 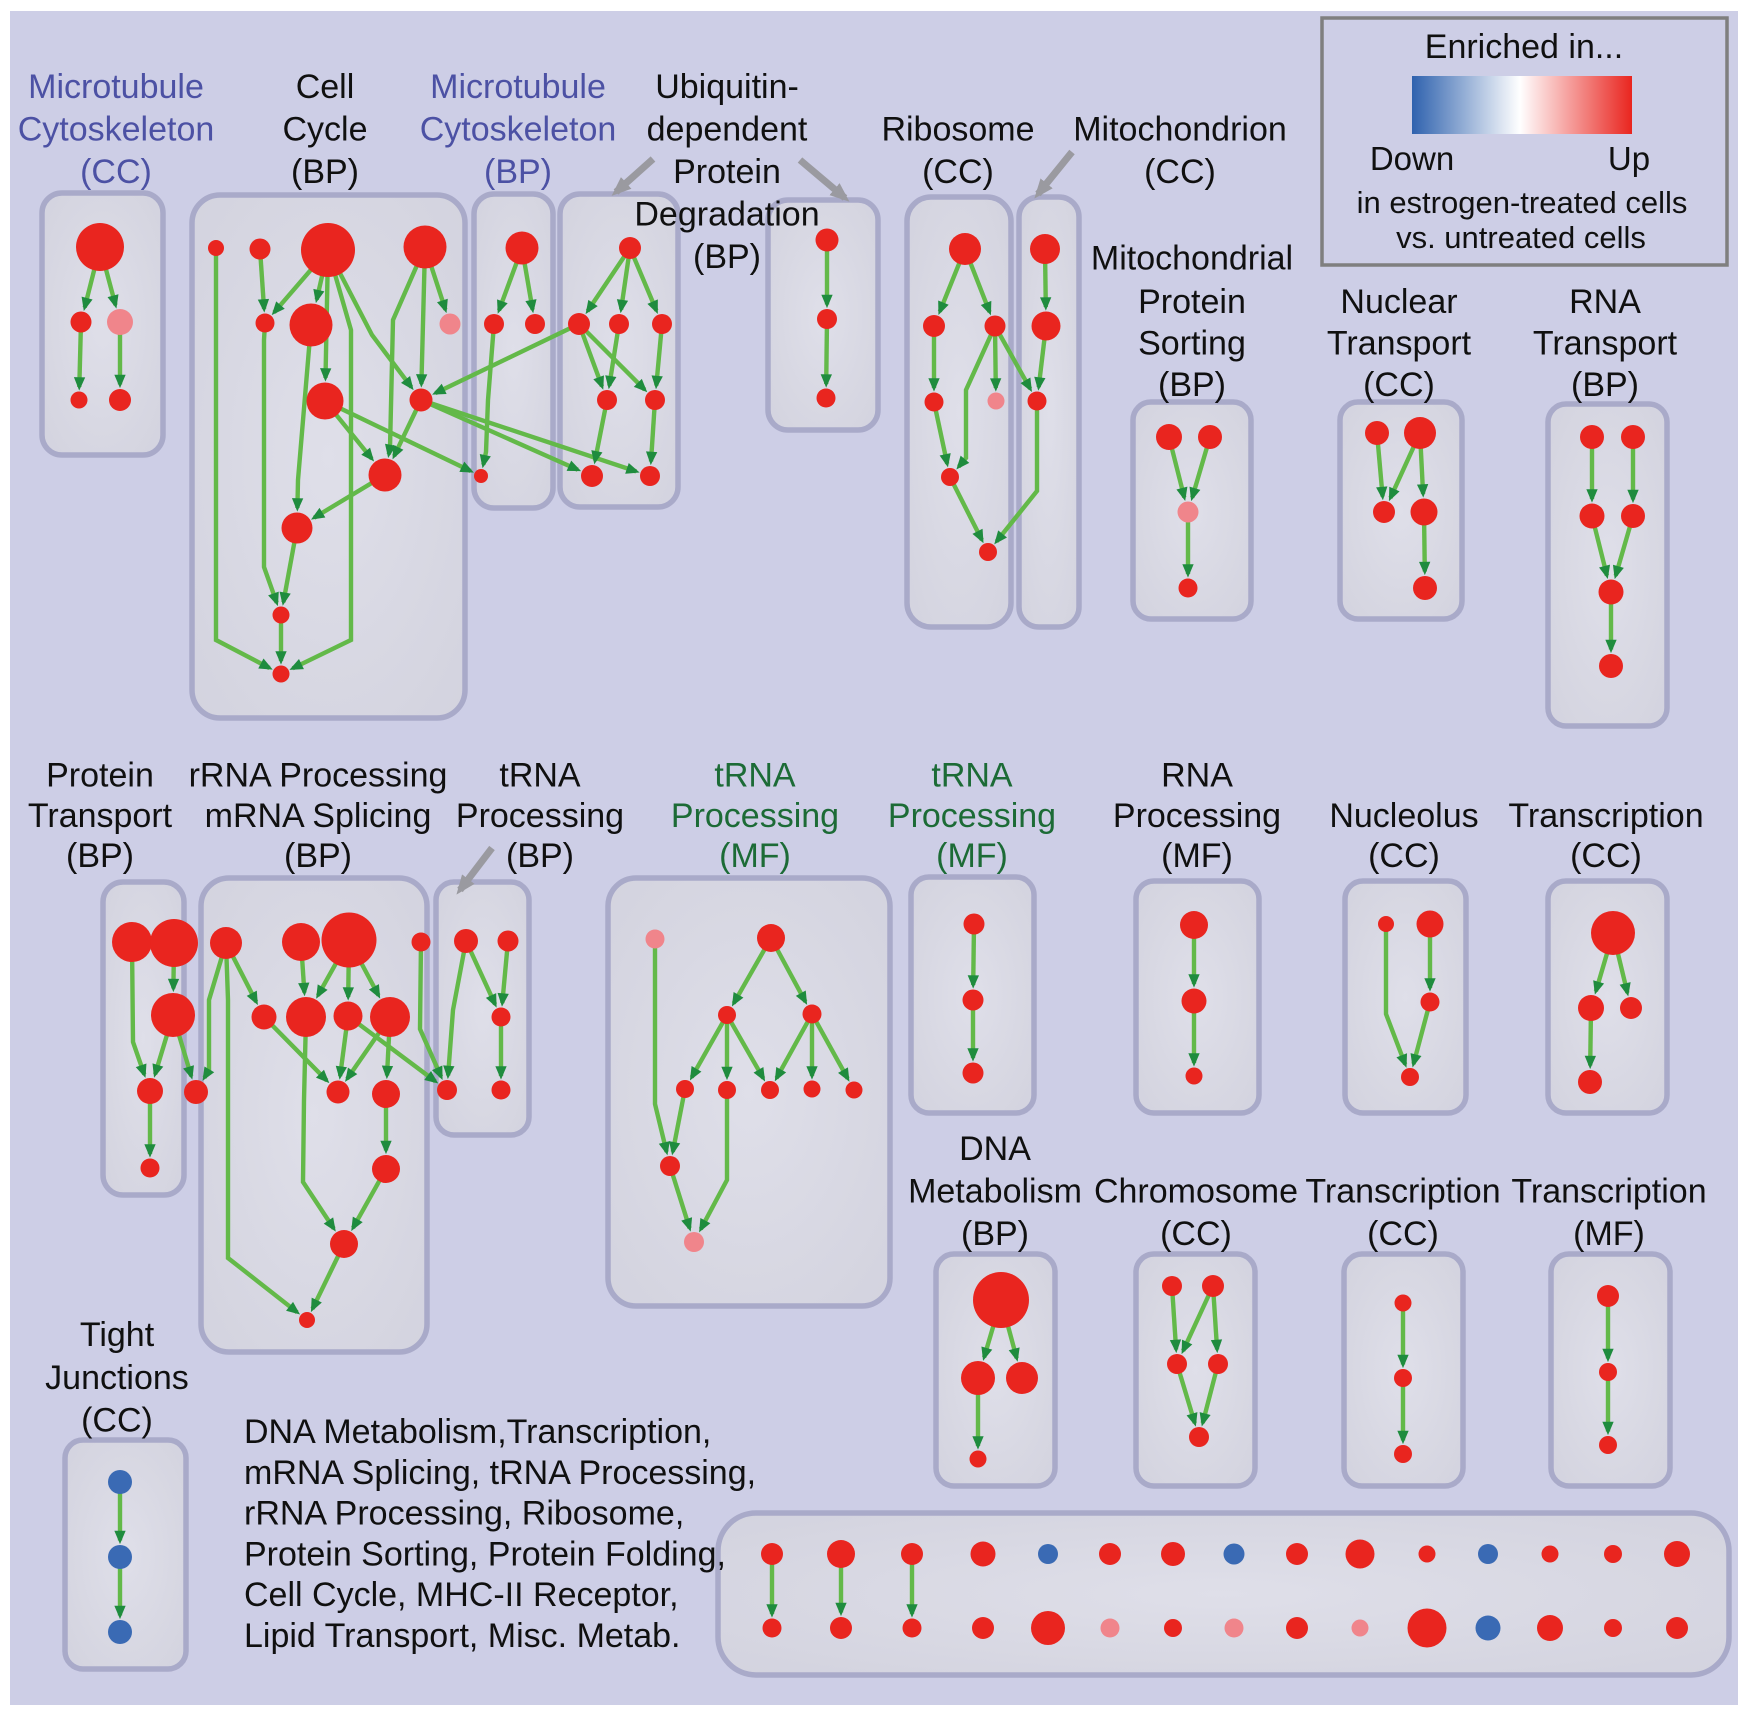 What do you see at coordinates (500, 1473) in the screenshot?
I see `svg-text:mRNA Splicing, tRNA Processing: mRNA Splicing, tRNA Processing,` at bounding box center [500, 1473].